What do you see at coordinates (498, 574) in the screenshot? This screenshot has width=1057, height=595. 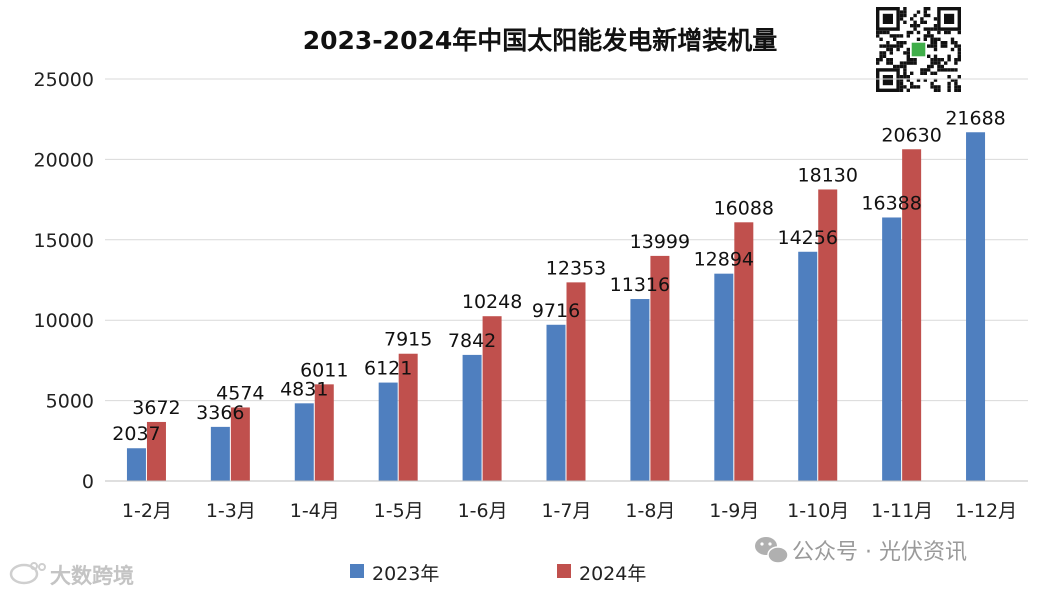 I see `legend: 2023年 2024年` at bounding box center [498, 574].